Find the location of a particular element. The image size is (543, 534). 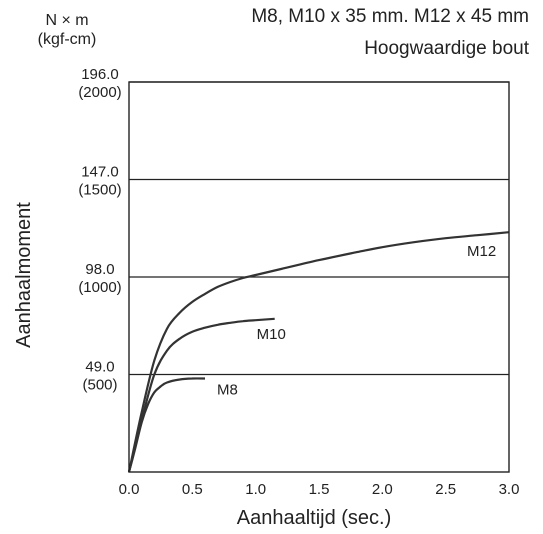

x-tick-label: 2.0 is located at coordinates (382, 489).